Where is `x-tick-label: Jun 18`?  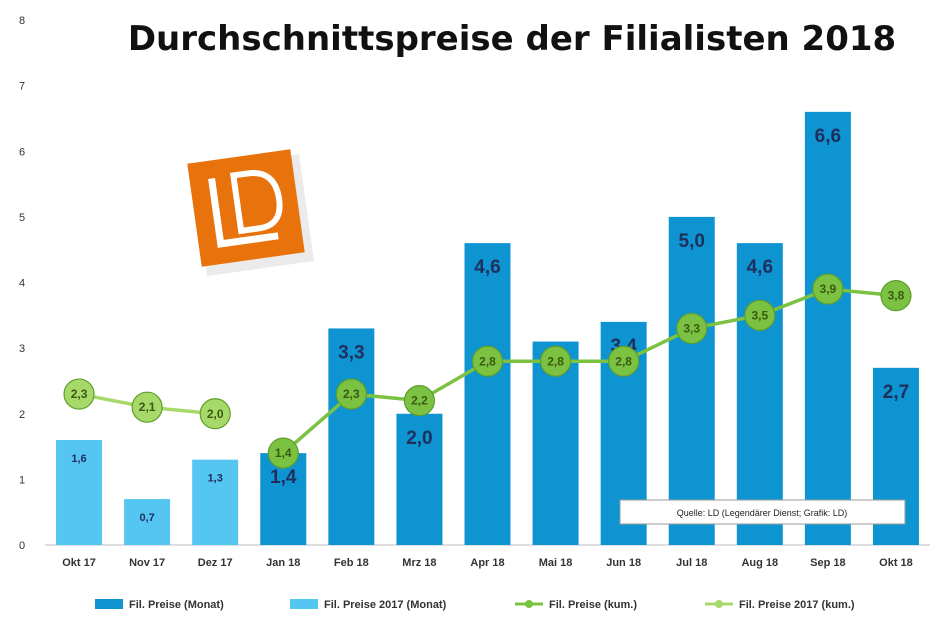 x-tick-label: Jun 18 is located at coordinates (623, 563).